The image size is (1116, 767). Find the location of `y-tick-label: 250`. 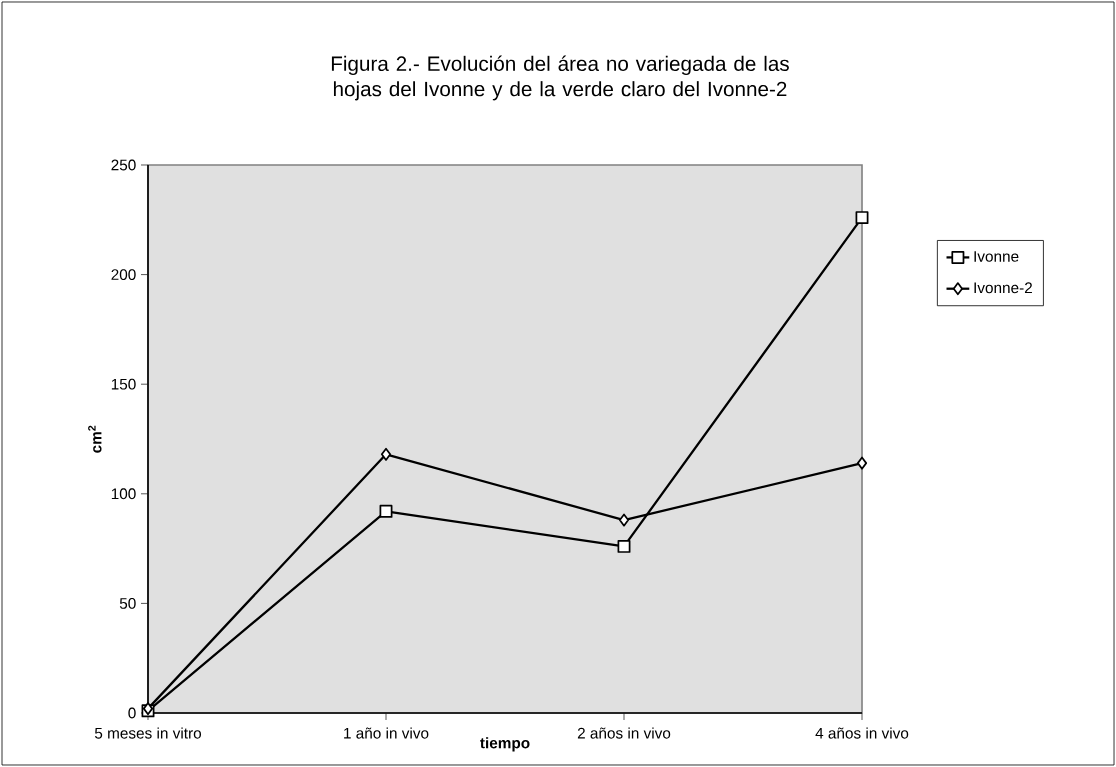

y-tick-label: 250 is located at coordinates (123, 165).